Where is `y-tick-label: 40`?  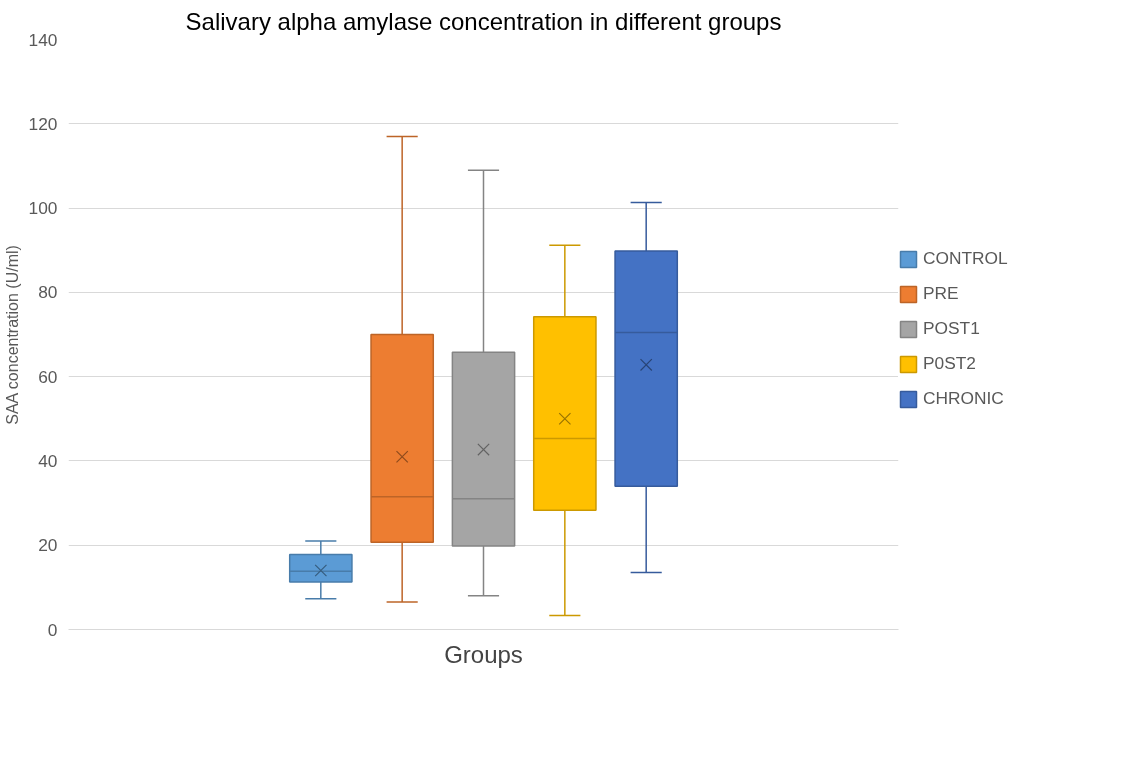 y-tick-label: 40 is located at coordinates (48, 460).